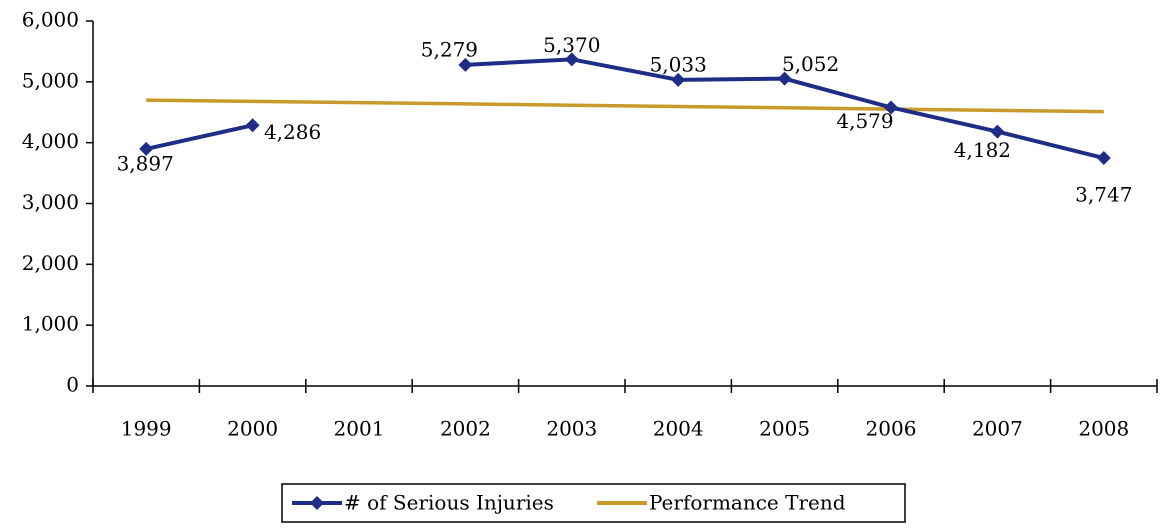 This screenshot has height=529, width=1161. Describe the element at coordinates (50, 80) in the screenshot. I see `y-tick-label: 5,000` at that location.